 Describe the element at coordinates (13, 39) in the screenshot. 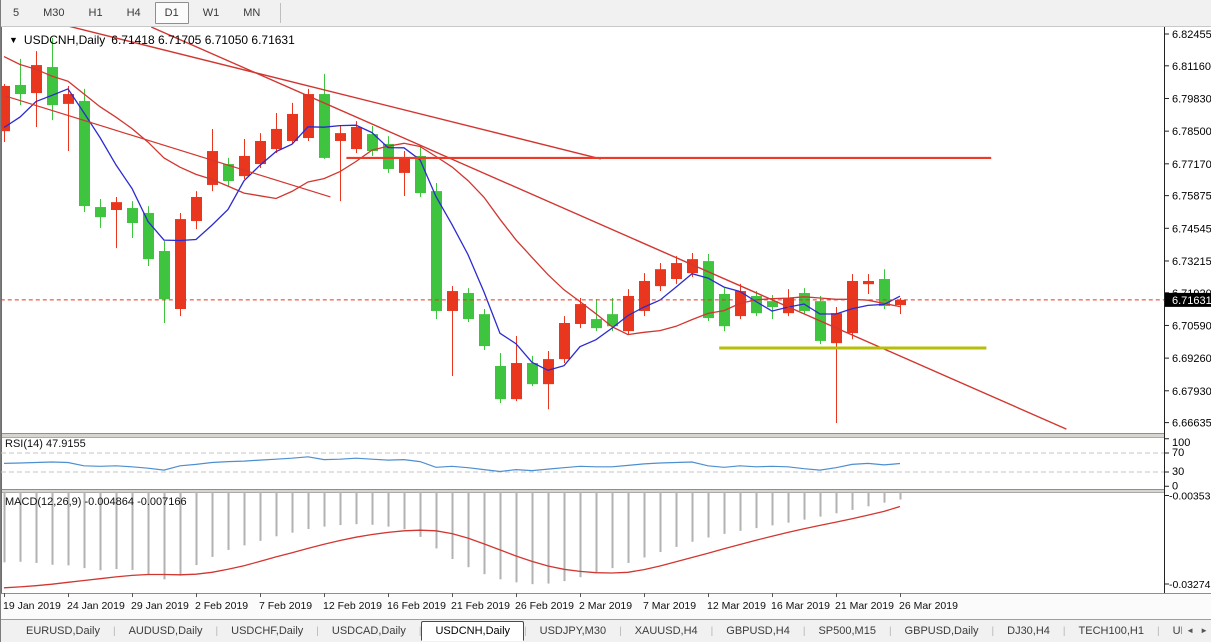

I see `symbol-dropdown-icon: ▼` at that location.